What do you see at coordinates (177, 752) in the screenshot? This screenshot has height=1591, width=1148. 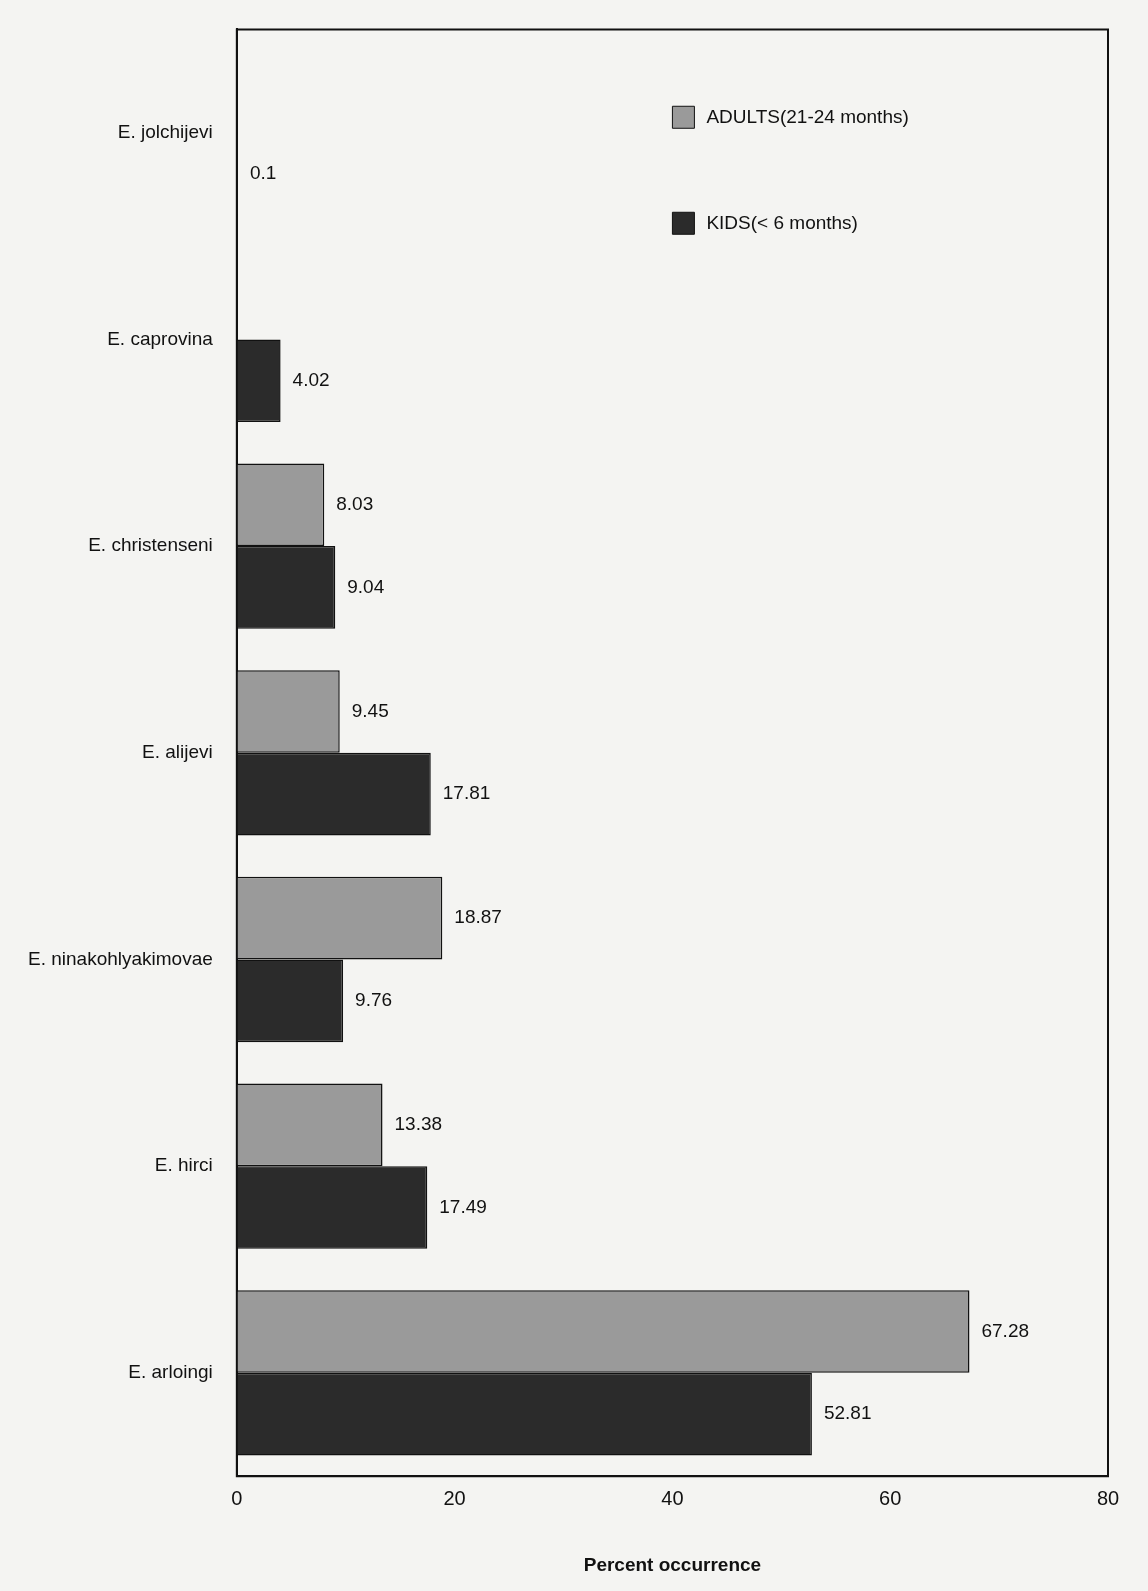 I see `y-tick-label: E. alijevi` at bounding box center [177, 752].